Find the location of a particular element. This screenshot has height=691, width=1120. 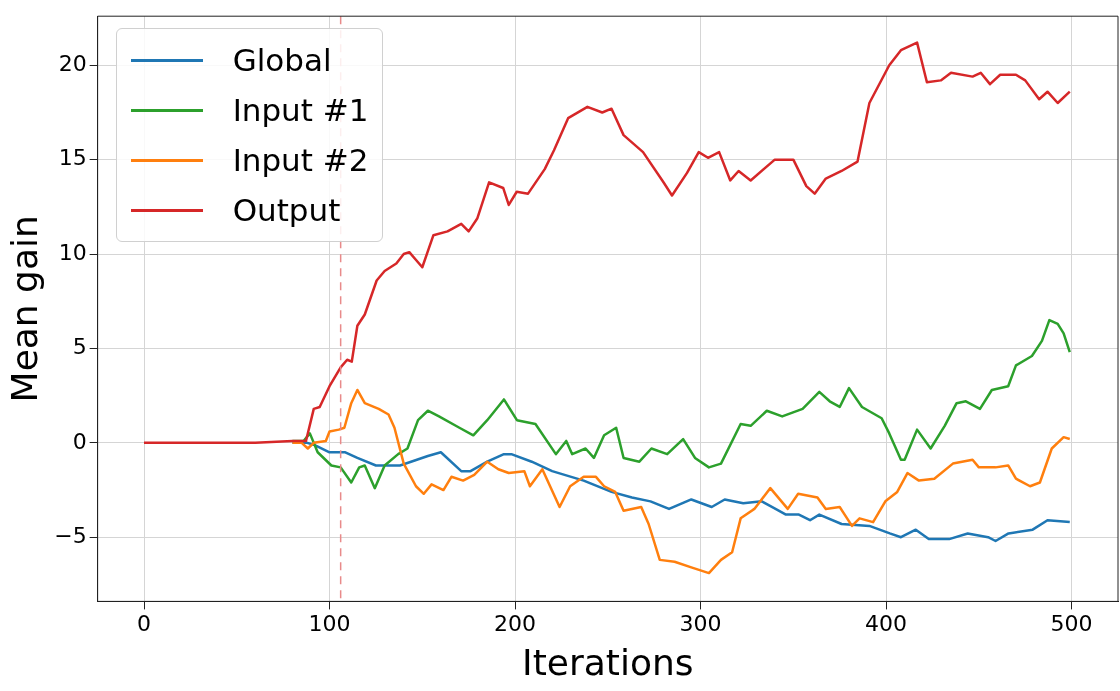

y-tick-label: 0 is located at coordinates (79, 441).